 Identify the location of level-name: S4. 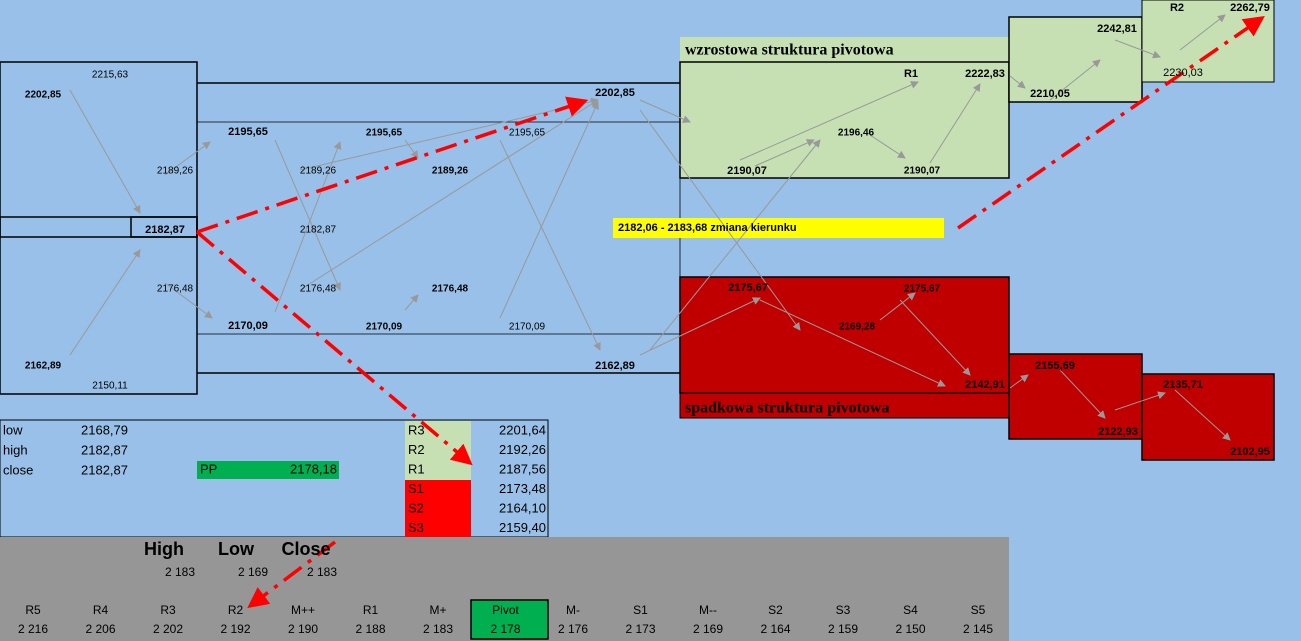
(910, 610).